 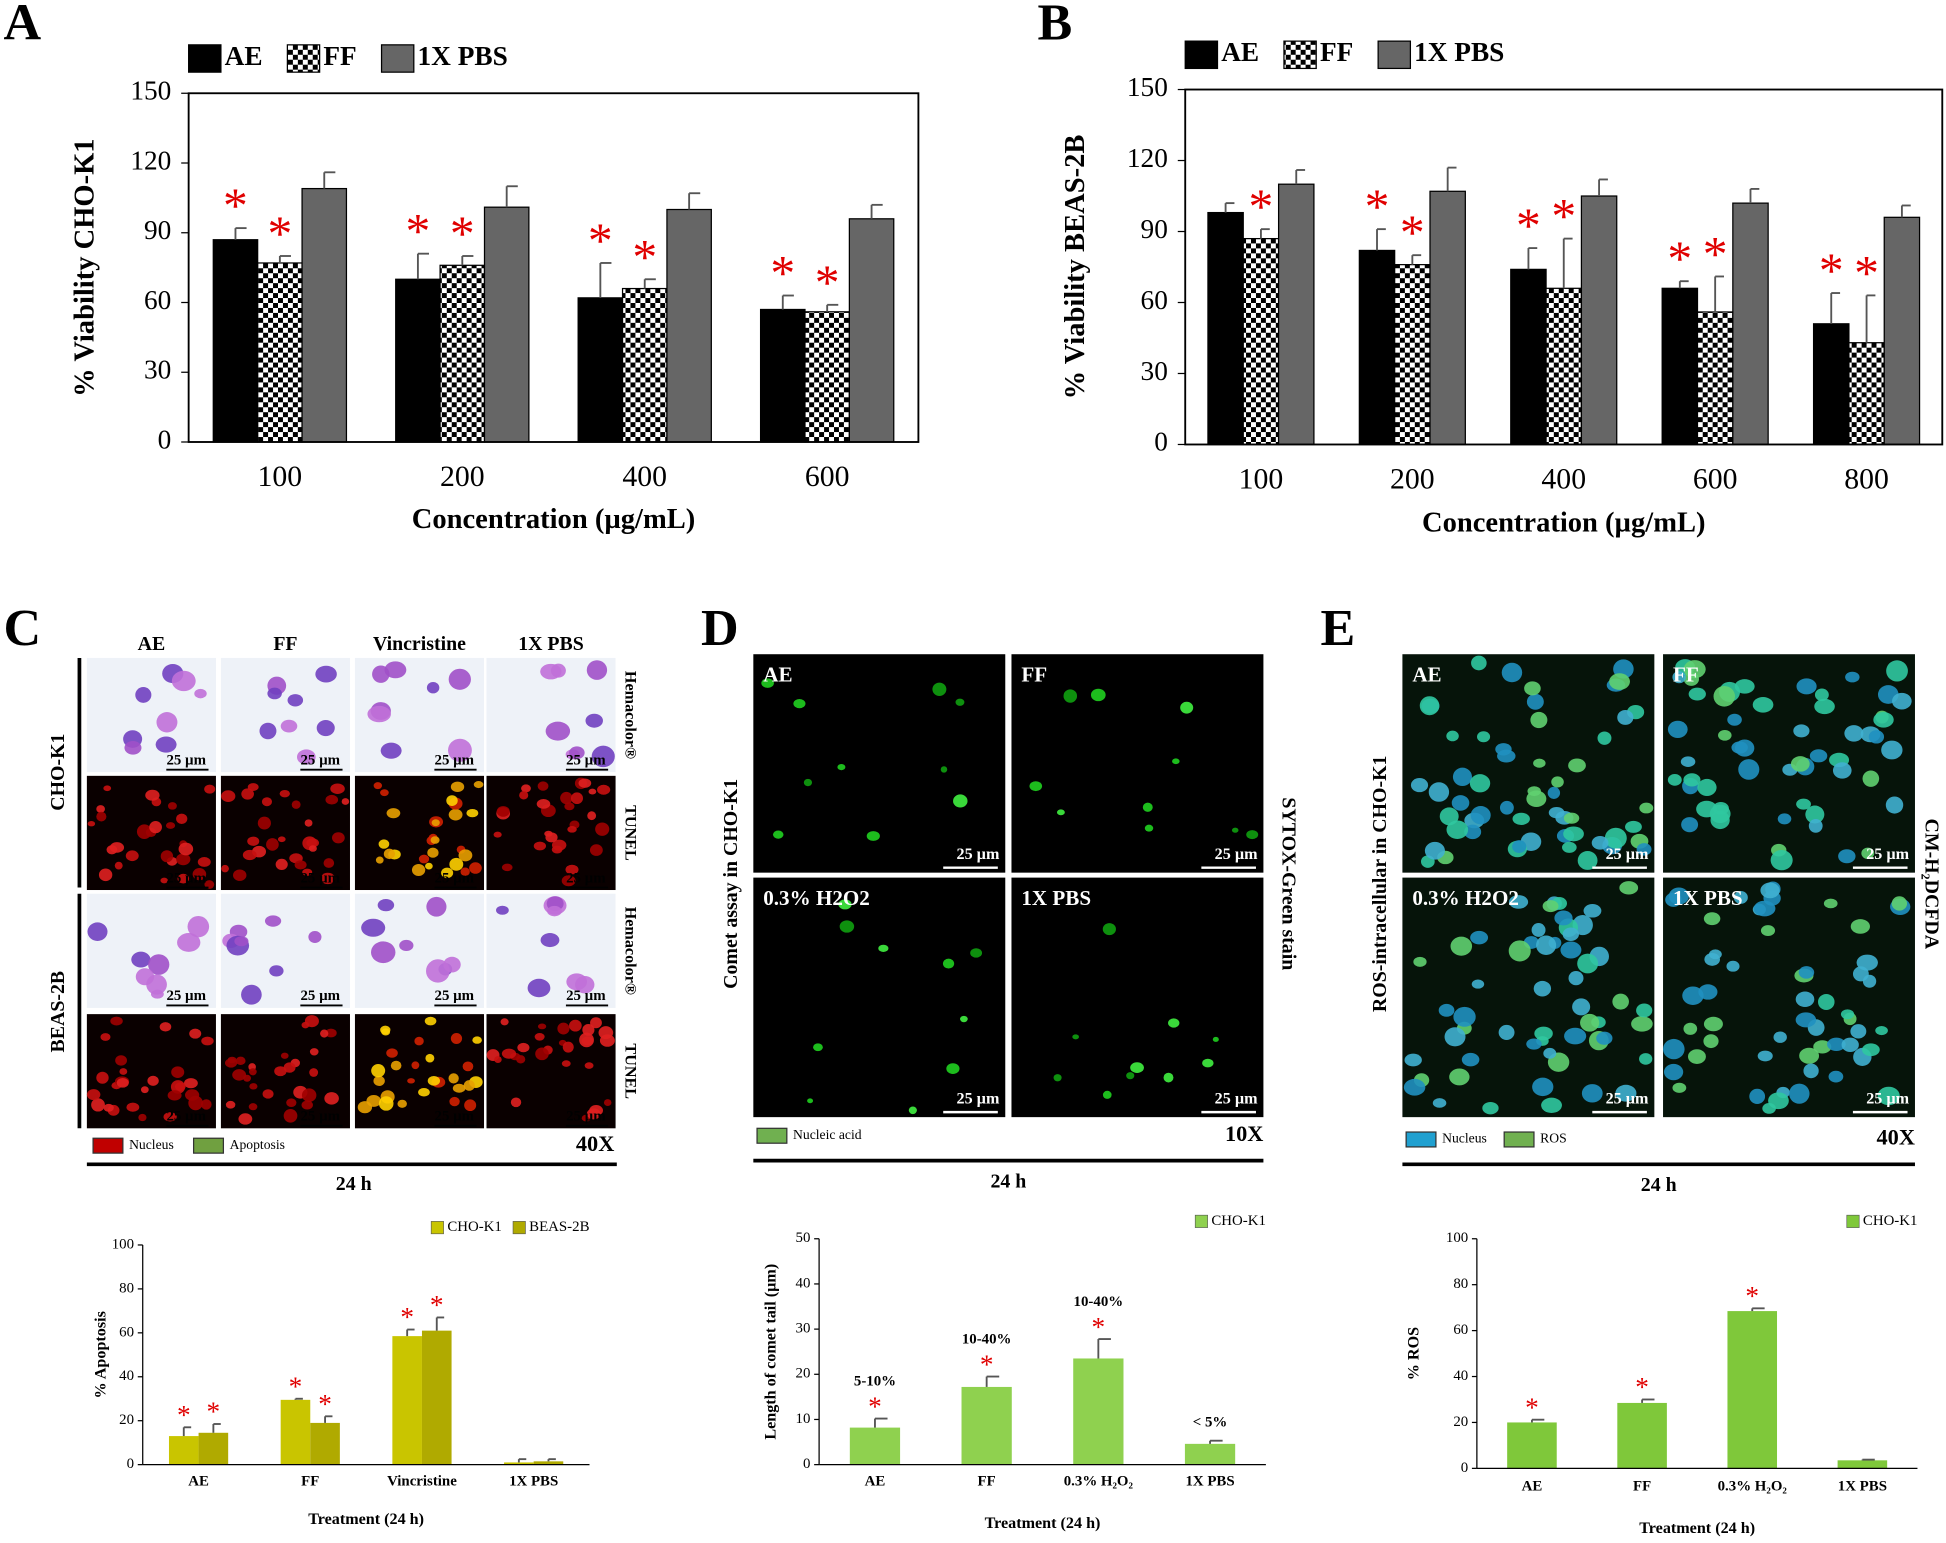 I want to click on x-tick-label: 400, so click(x=644, y=476).